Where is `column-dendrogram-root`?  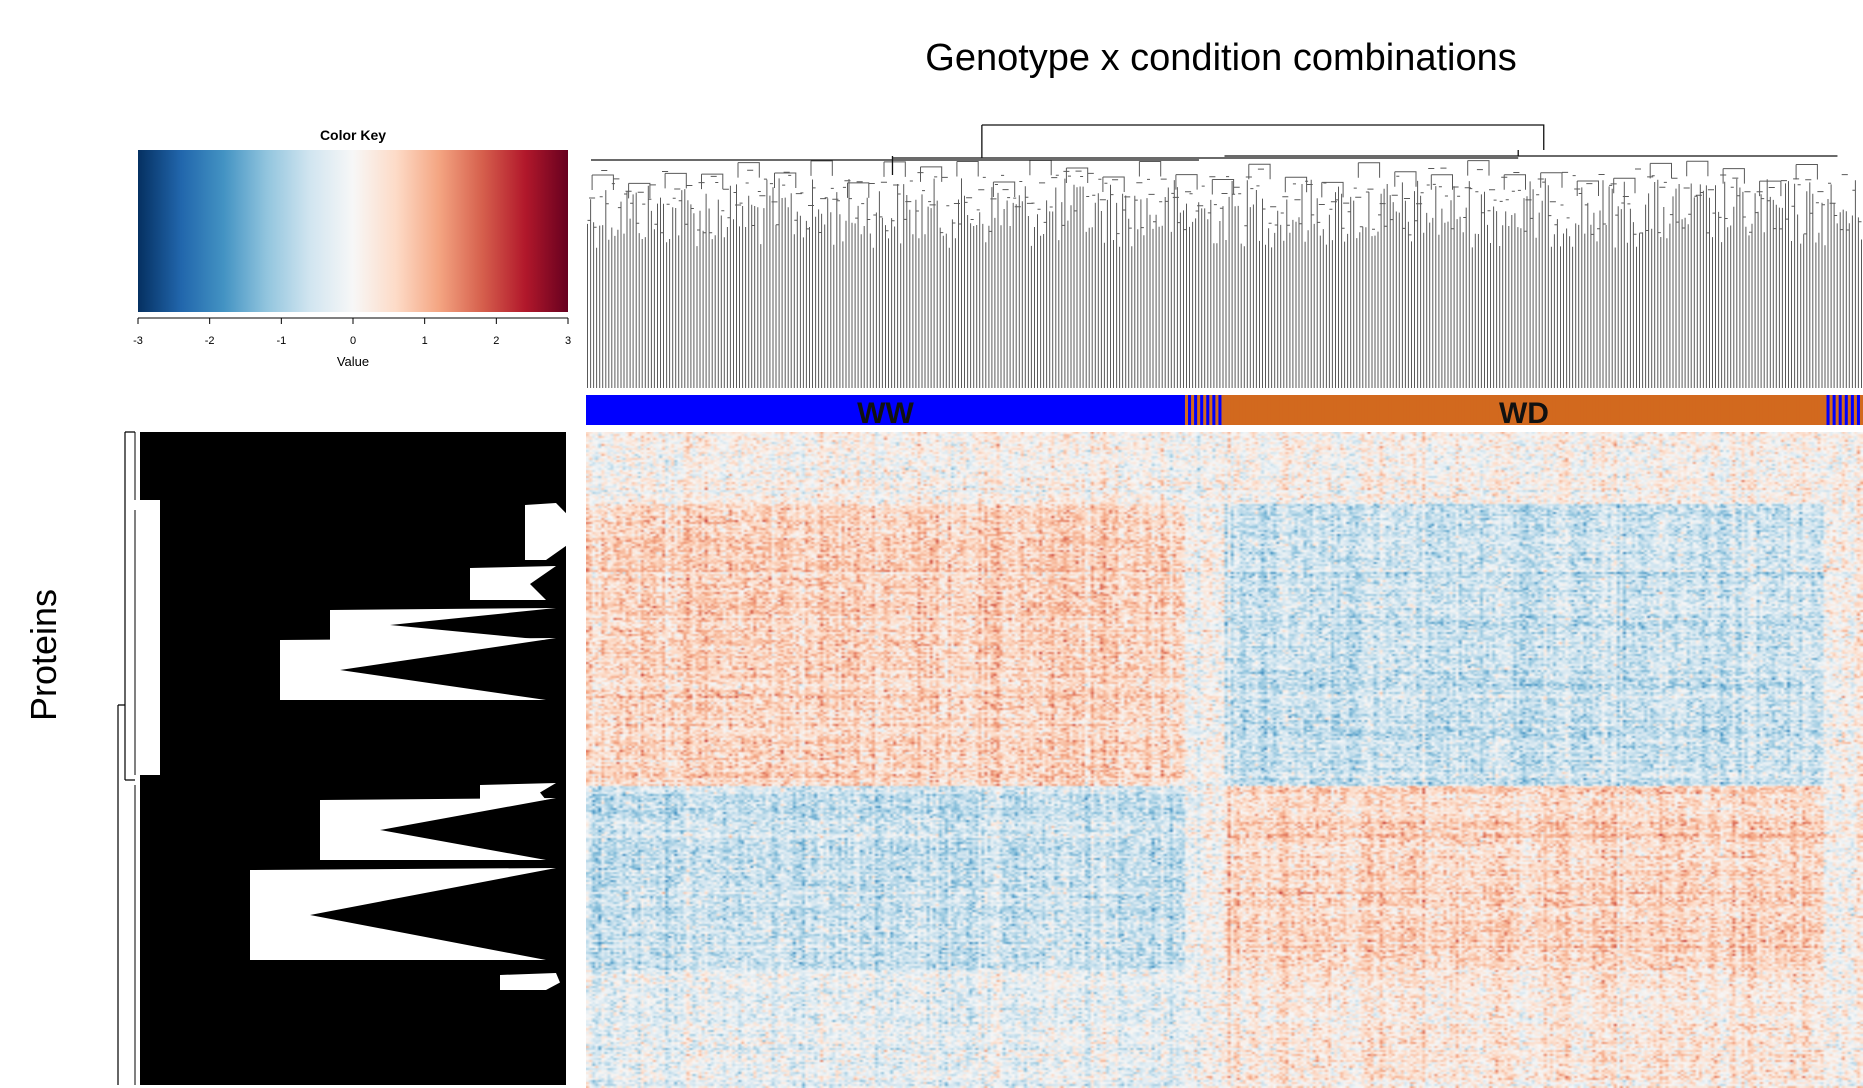 column-dendrogram-root is located at coordinates (1214, 149).